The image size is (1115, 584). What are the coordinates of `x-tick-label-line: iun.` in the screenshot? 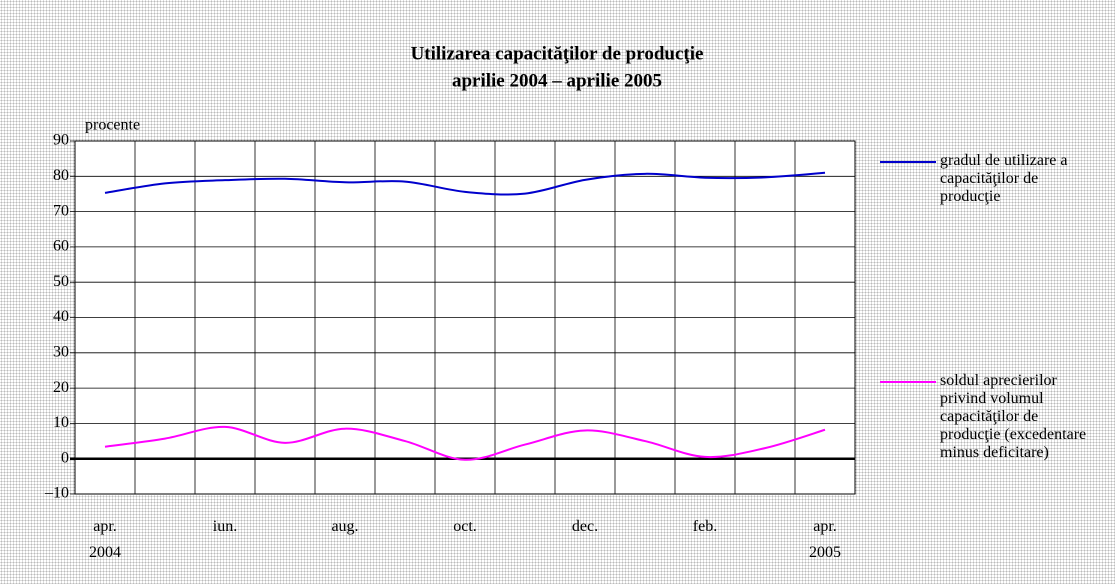 It's located at (225, 526).